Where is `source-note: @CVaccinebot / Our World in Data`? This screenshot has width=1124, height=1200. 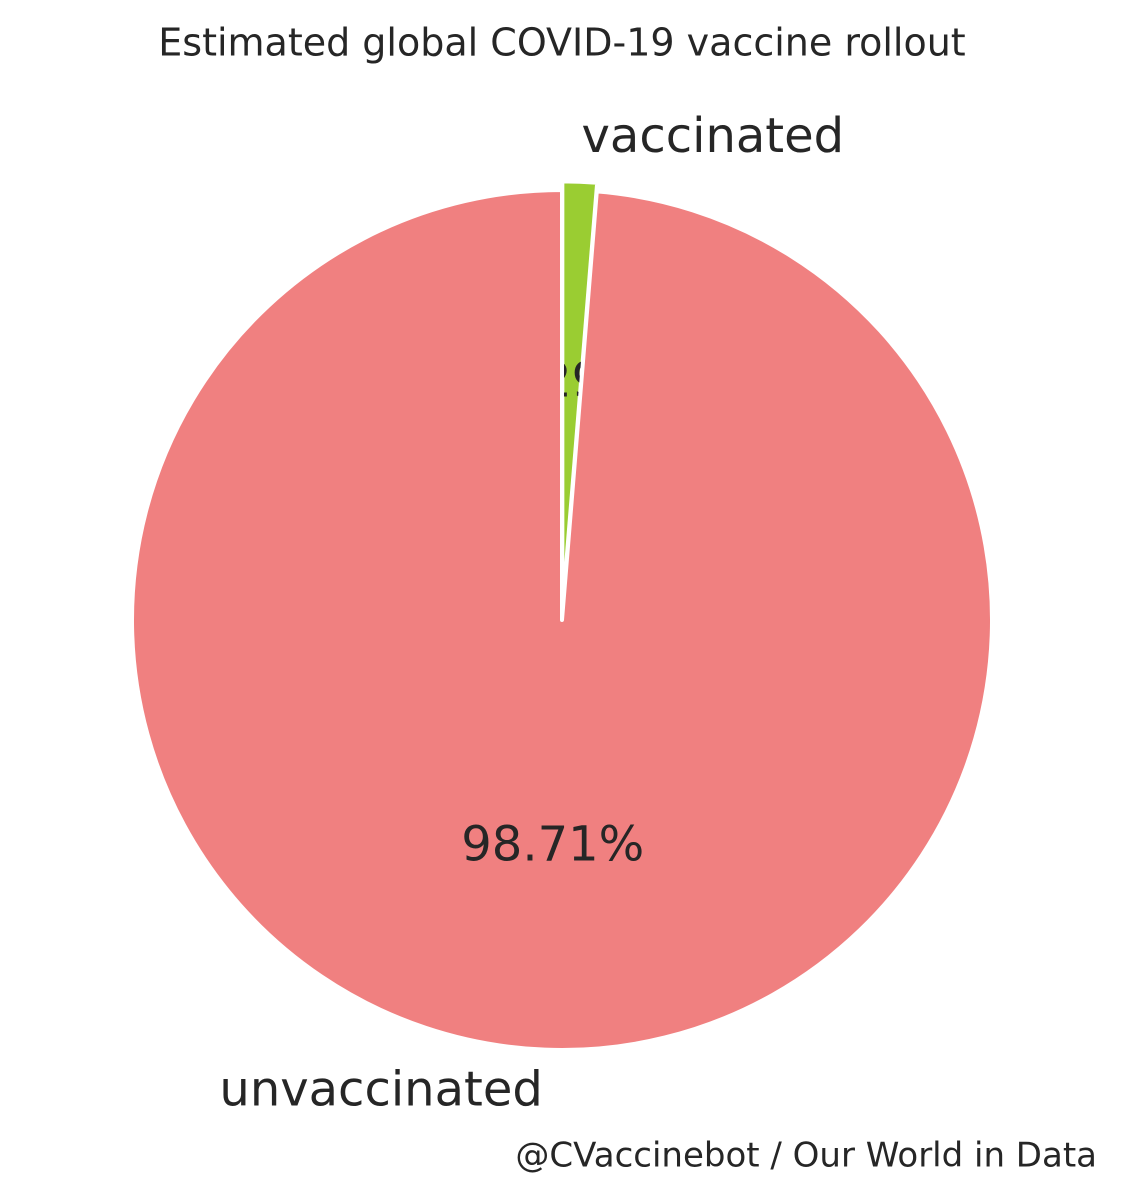
source-note: @CVaccinebot / Our World in Data is located at coordinates (806, 1156).